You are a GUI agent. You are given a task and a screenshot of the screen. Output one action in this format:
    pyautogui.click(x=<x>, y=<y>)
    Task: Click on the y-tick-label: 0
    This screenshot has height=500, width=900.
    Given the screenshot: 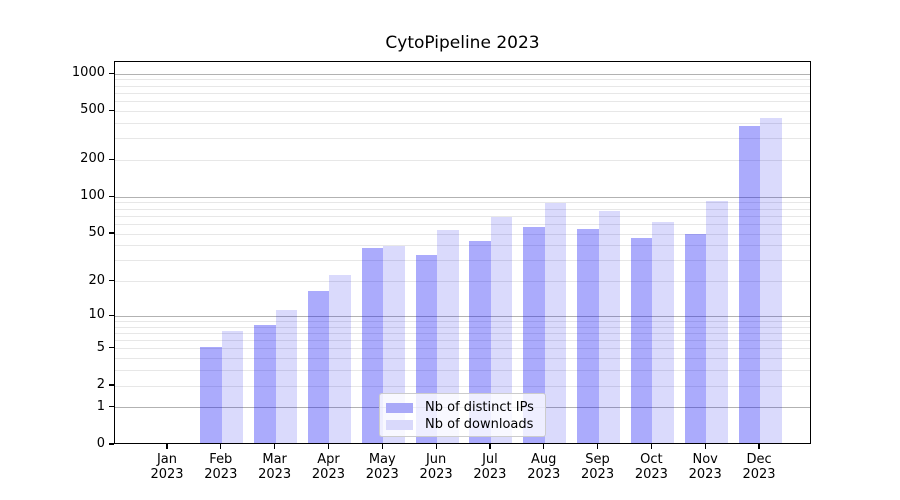 What is the action you would take?
    pyautogui.click(x=100, y=443)
    